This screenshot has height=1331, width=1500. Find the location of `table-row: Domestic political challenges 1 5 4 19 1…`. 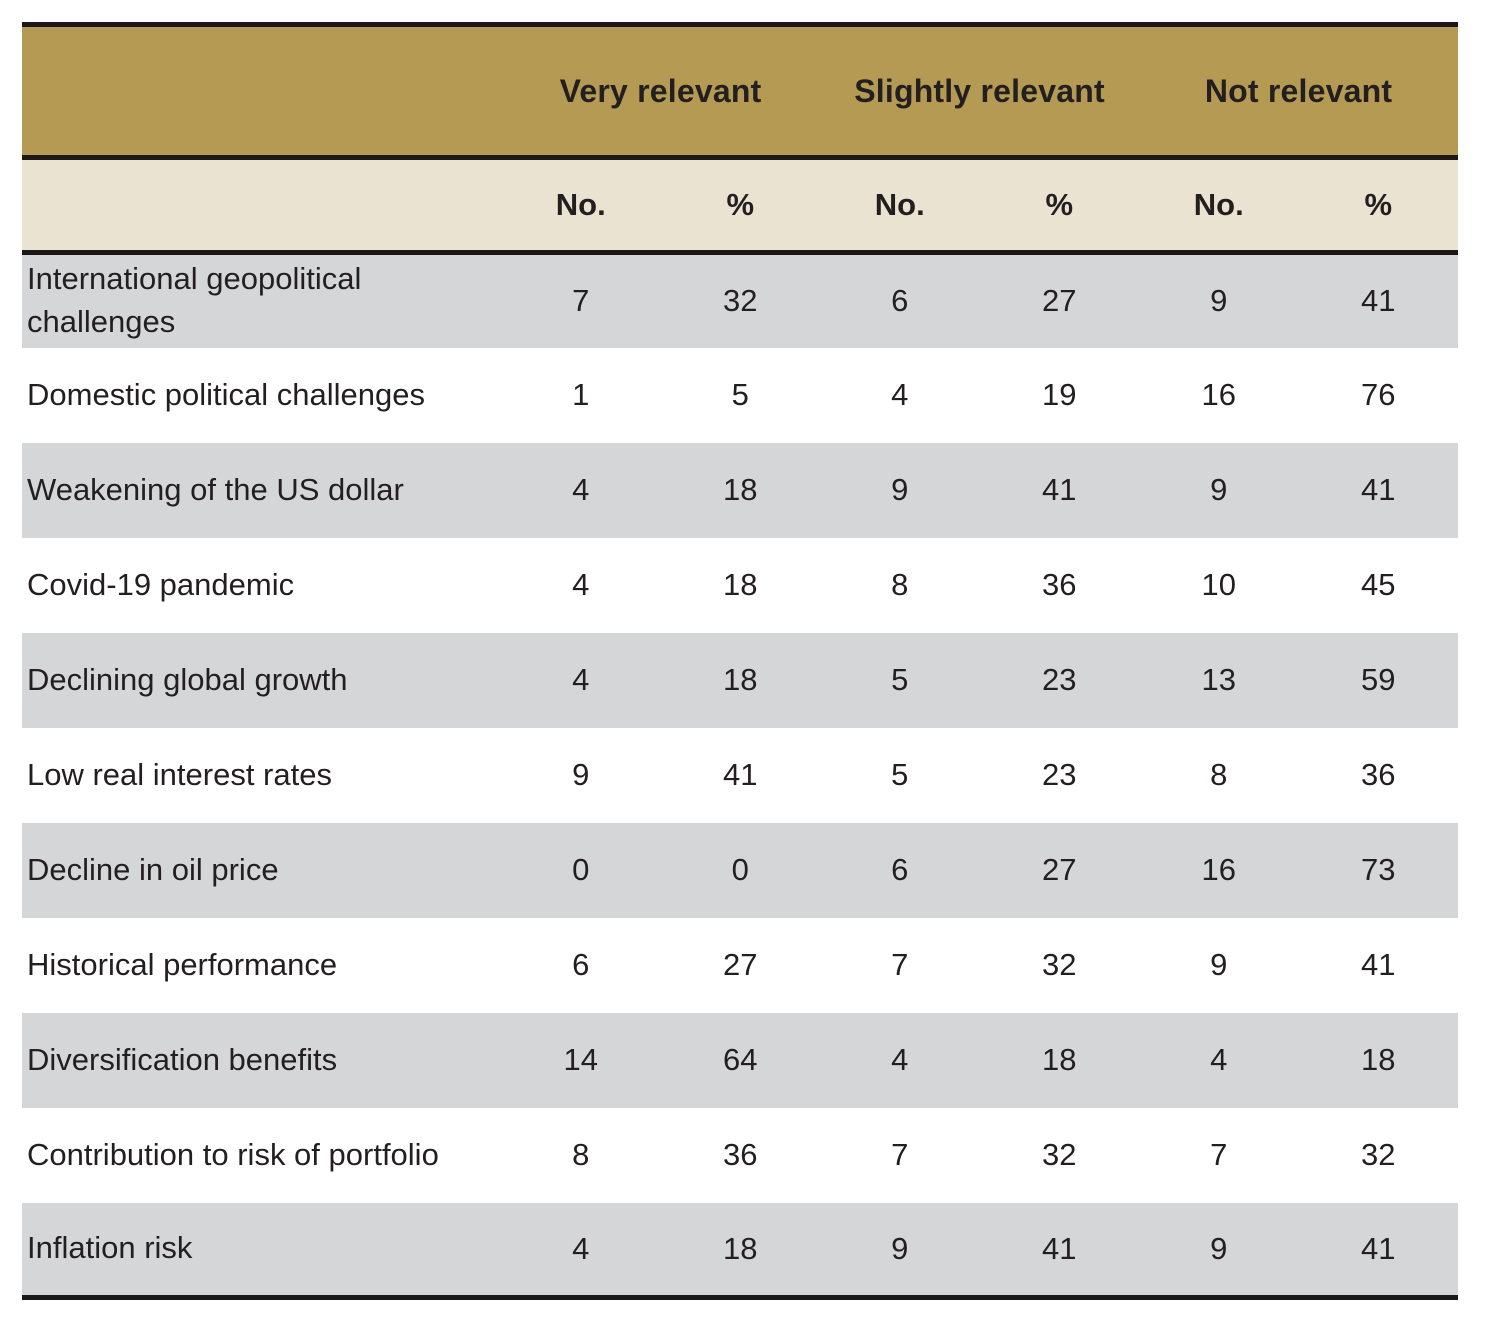

table-row: Domestic political challenges 1 5 4 19 1… is located at coordinates (740, 395).